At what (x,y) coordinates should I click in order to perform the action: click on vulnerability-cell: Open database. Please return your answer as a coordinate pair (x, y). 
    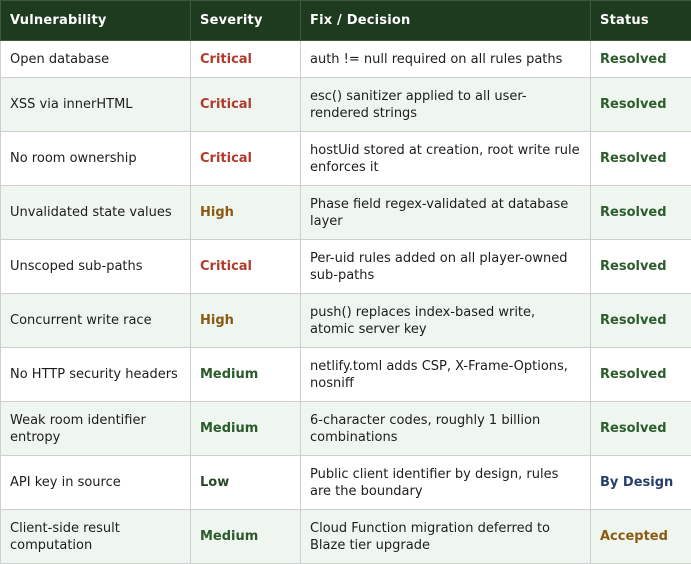
    Looking at the image, I should click on (95, 59).